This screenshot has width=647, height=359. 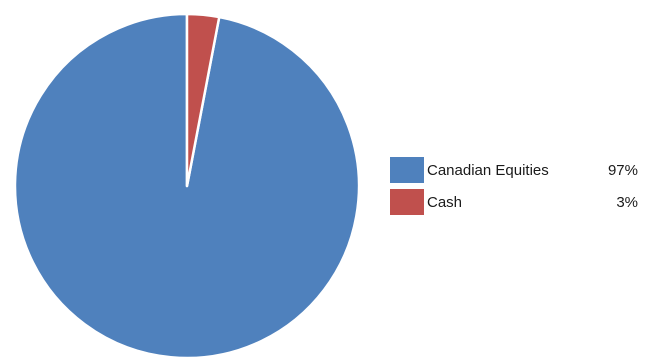 I want to click on legend-swatch-canadian-equities, so click(x=407, y=170).